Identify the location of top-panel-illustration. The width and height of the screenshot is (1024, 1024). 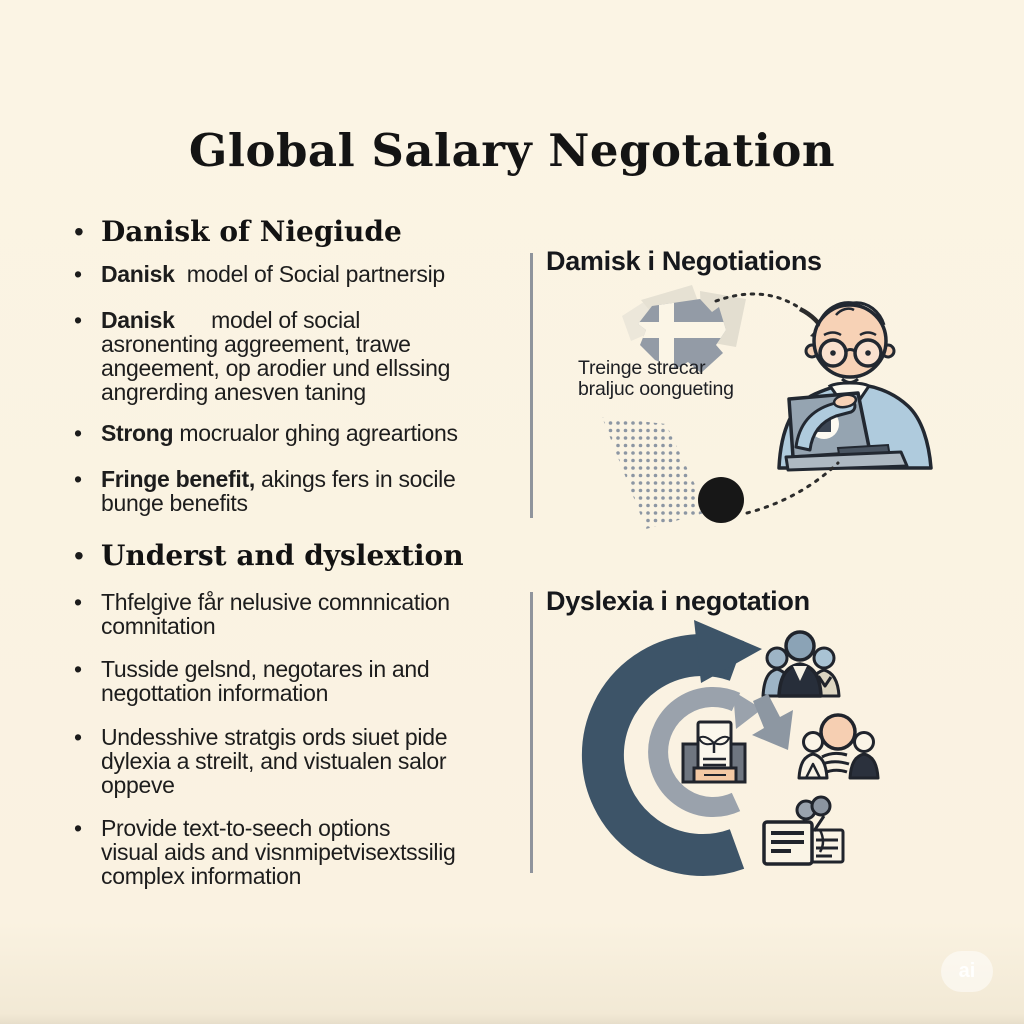
(767, 407).